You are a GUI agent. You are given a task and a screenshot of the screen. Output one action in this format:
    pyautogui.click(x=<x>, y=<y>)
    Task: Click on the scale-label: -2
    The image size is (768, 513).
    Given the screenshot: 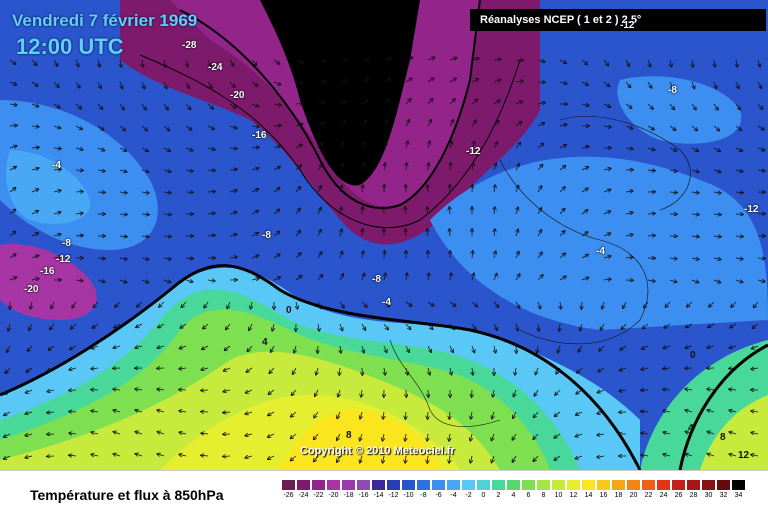 What is the action you would take?
    pyautogui.click(x=468, y=495)
    